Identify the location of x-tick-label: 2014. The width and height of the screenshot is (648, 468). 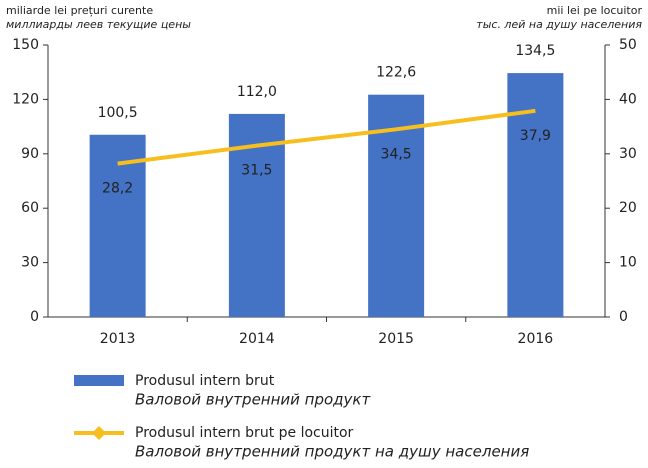
(257, 339).